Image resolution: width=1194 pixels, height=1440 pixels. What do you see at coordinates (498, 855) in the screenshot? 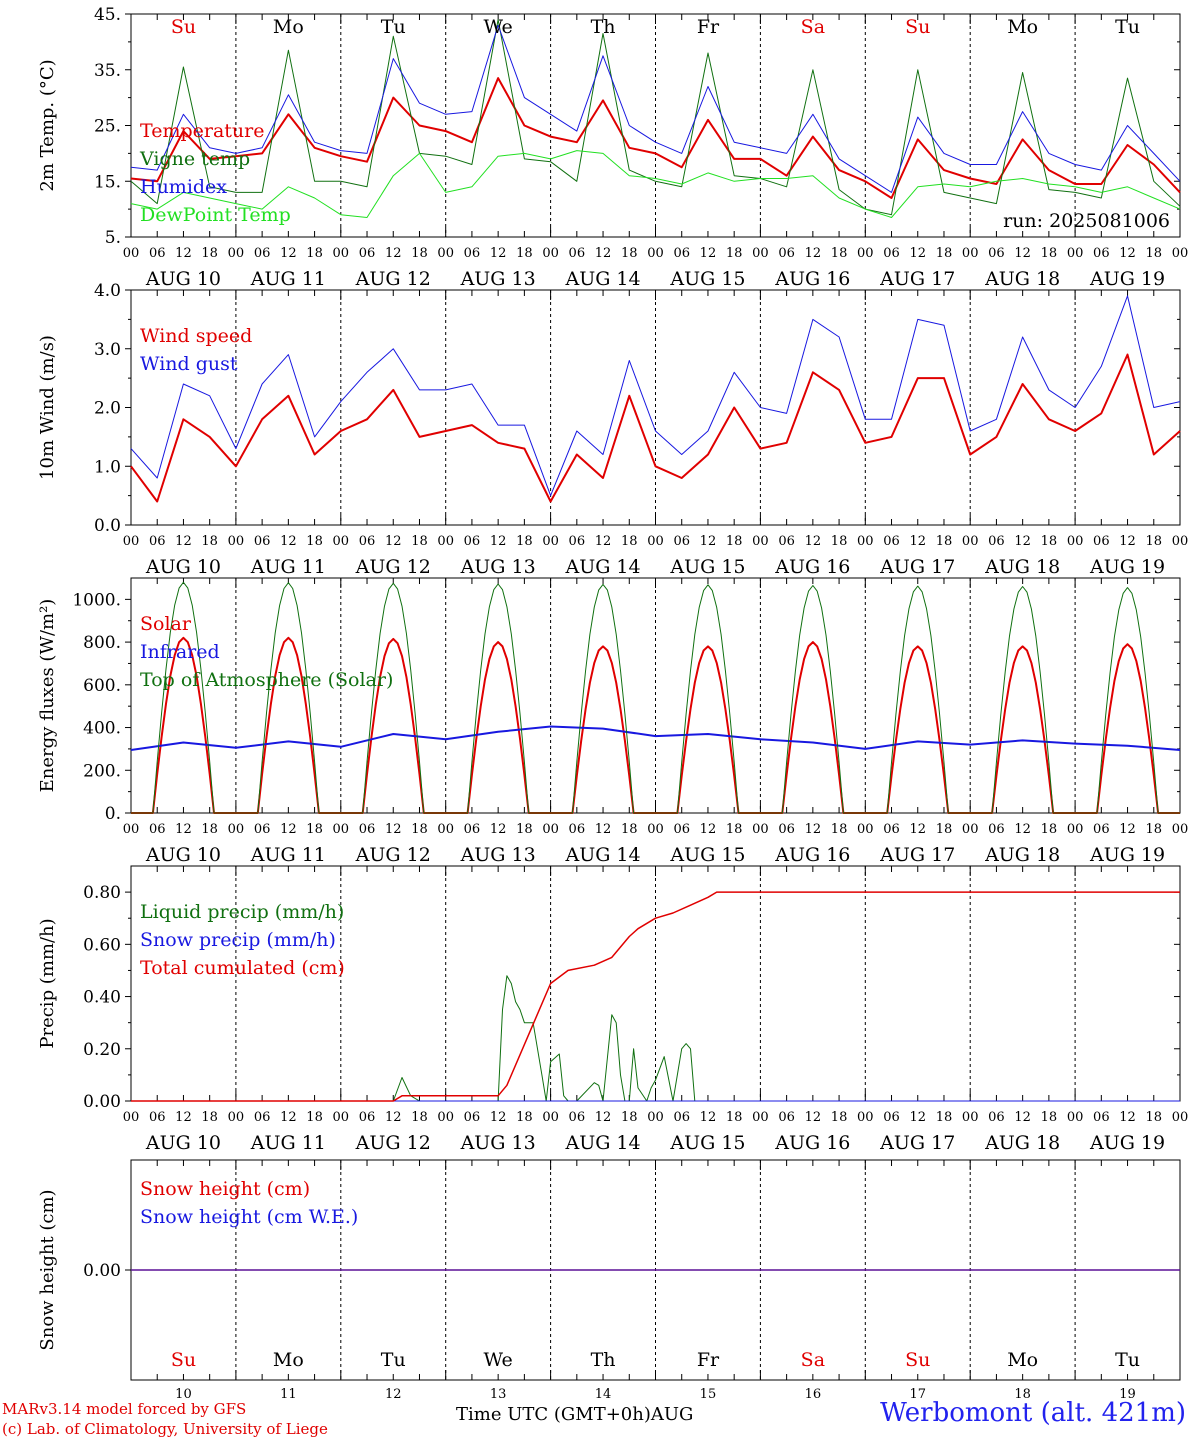
I see `date-label: AUG 13` at bounding box center [498, 855].